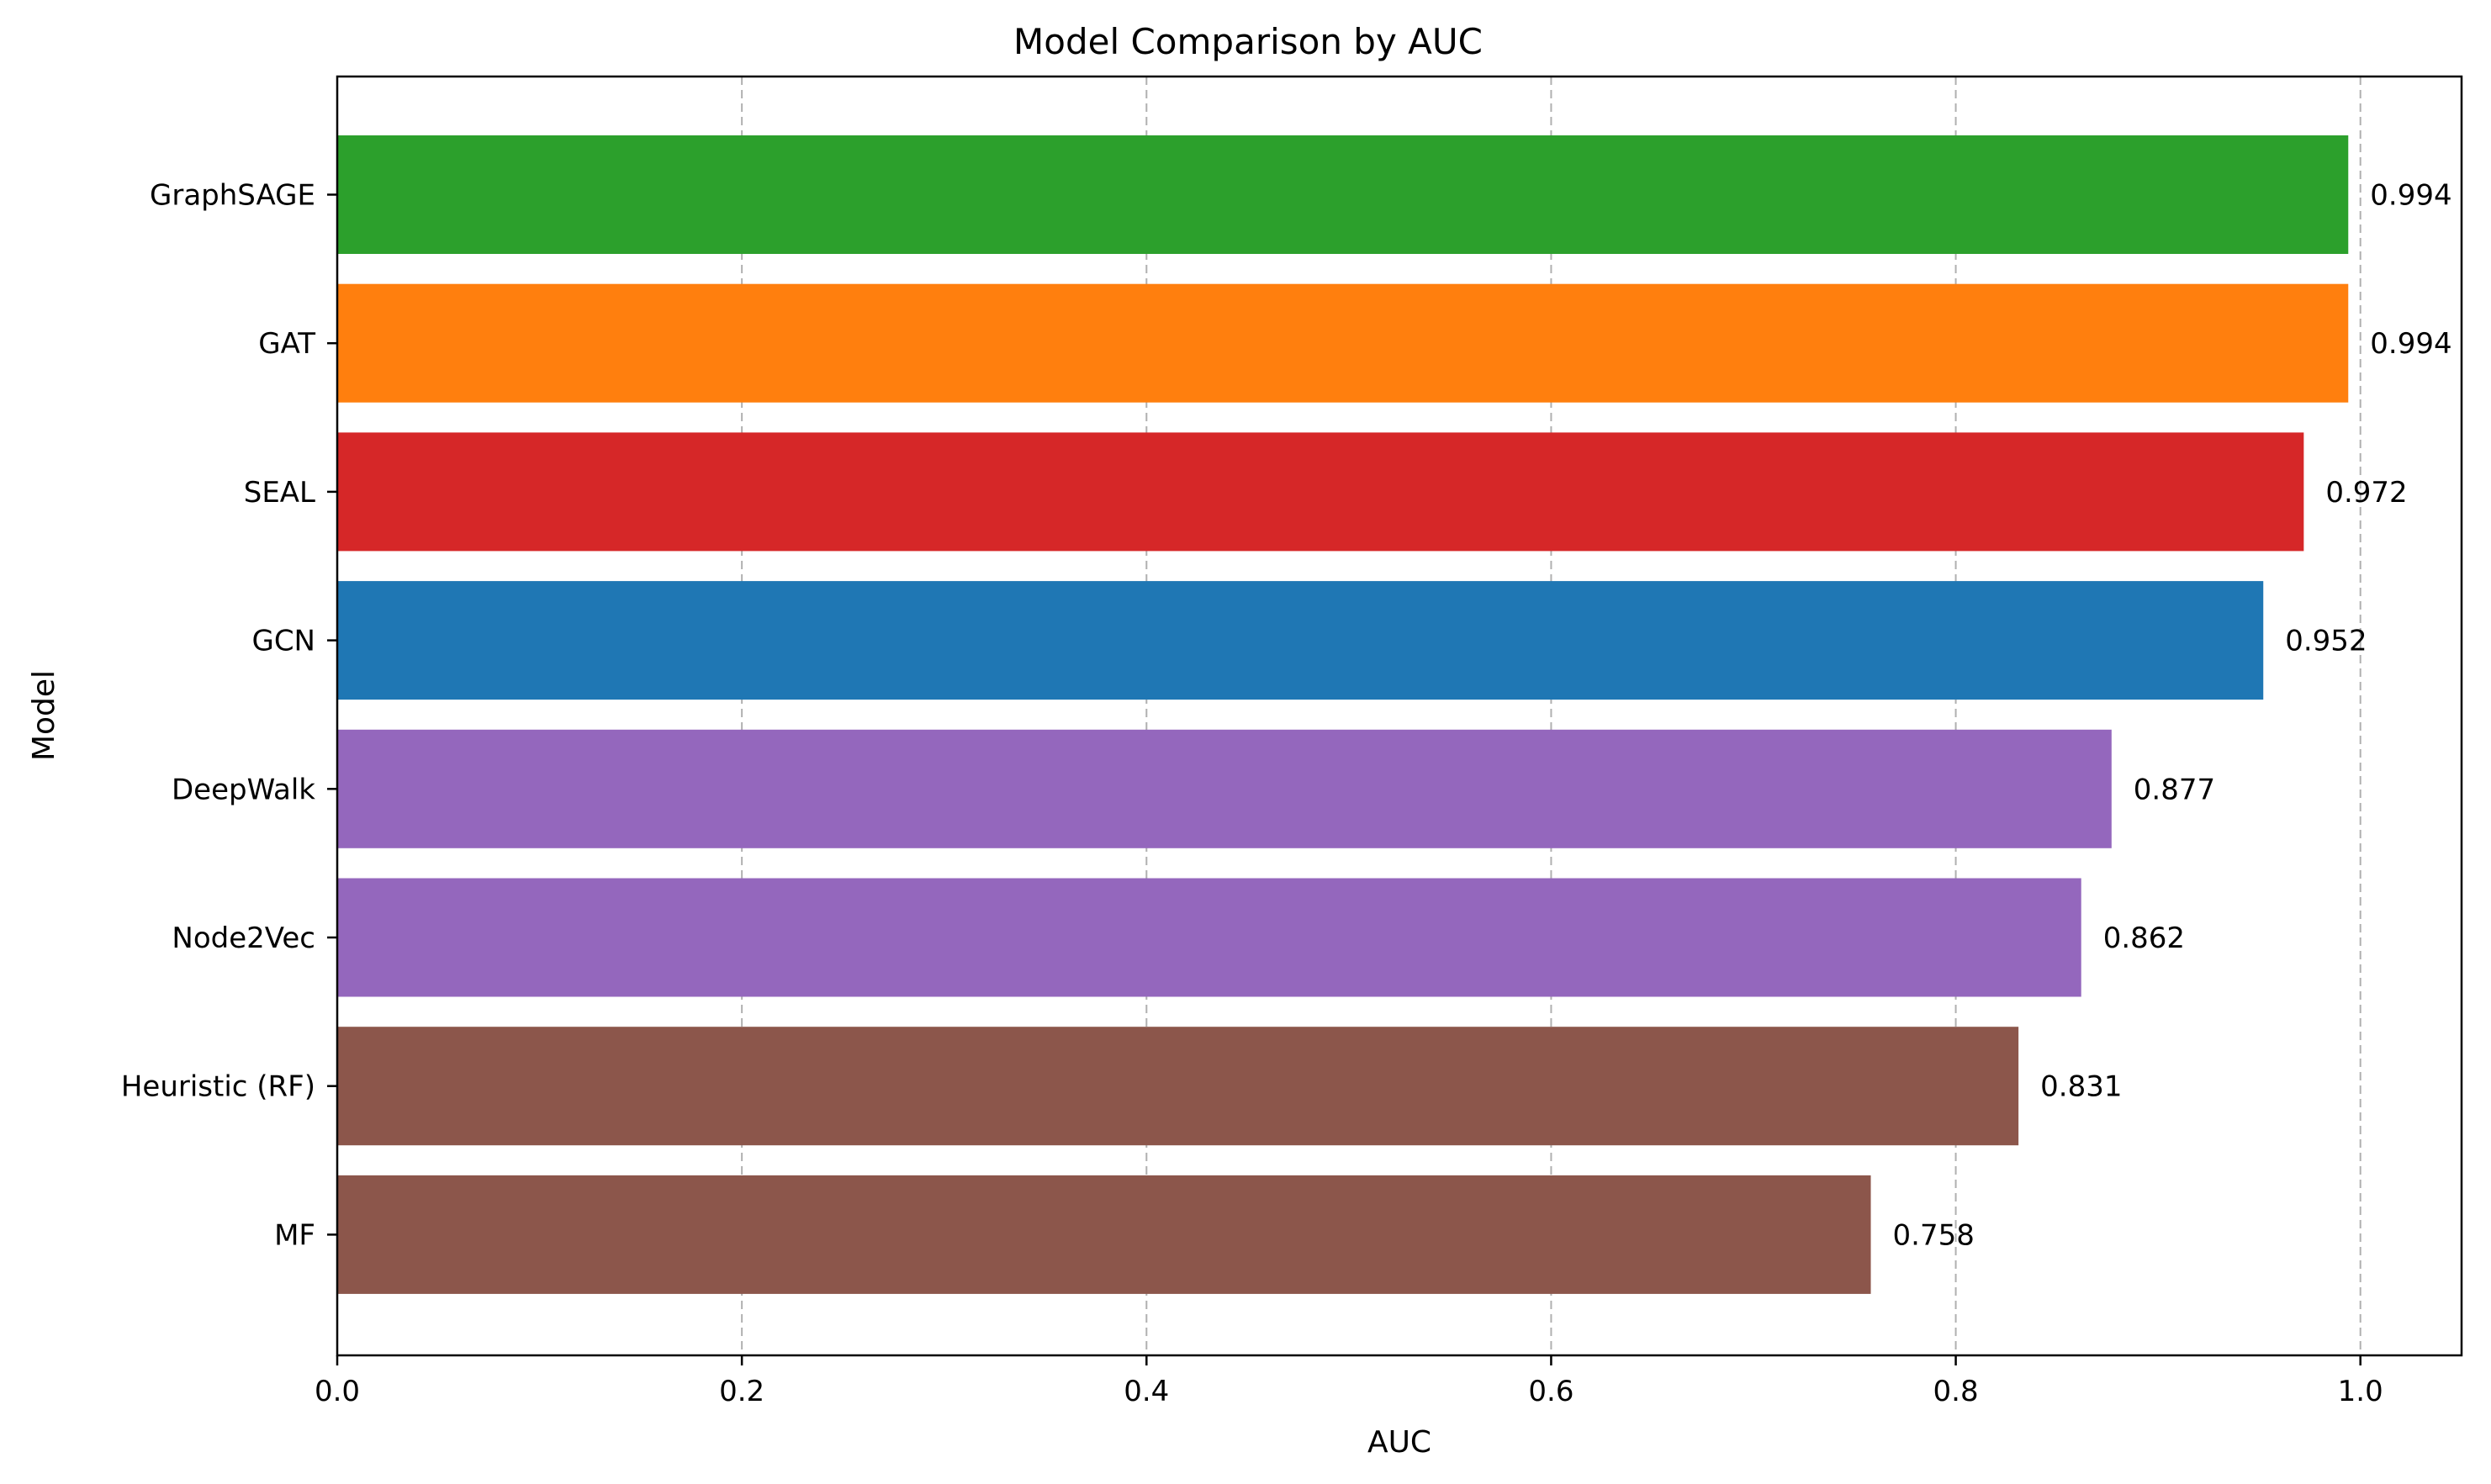 The width and height of the screenshot is (2491, 1484). What do you see at coordinates (1934, 1235) in the screenshot?
I see `data-label: 0.758` at bounding box center [1934, 1235].